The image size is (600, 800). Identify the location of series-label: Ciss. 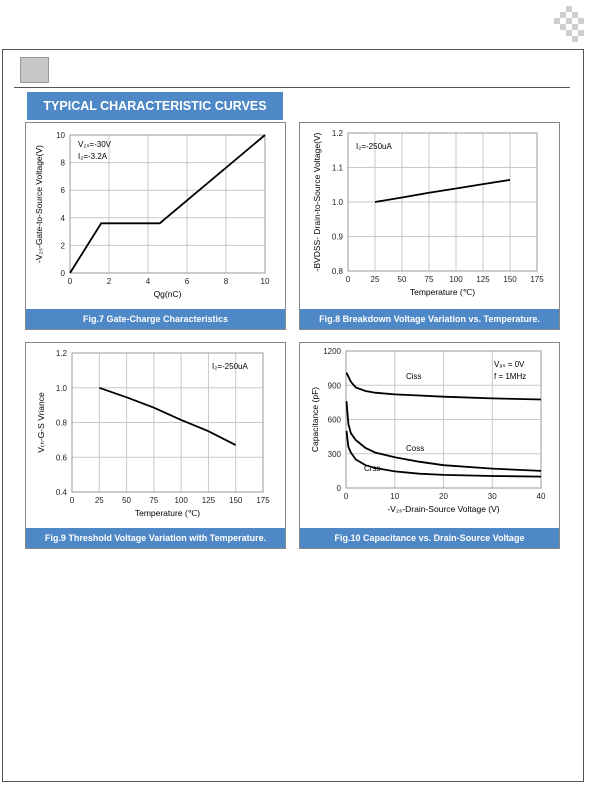
(414, 376).